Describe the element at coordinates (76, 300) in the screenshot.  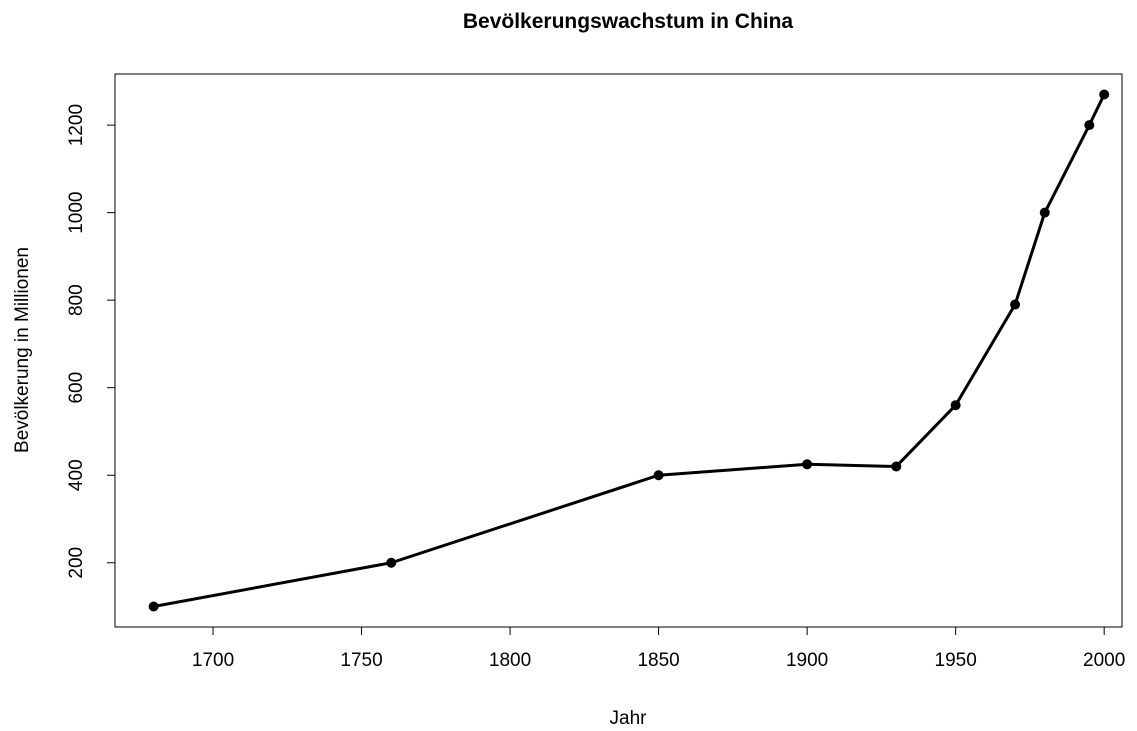
I see `y-tick-label: 800` at that location.